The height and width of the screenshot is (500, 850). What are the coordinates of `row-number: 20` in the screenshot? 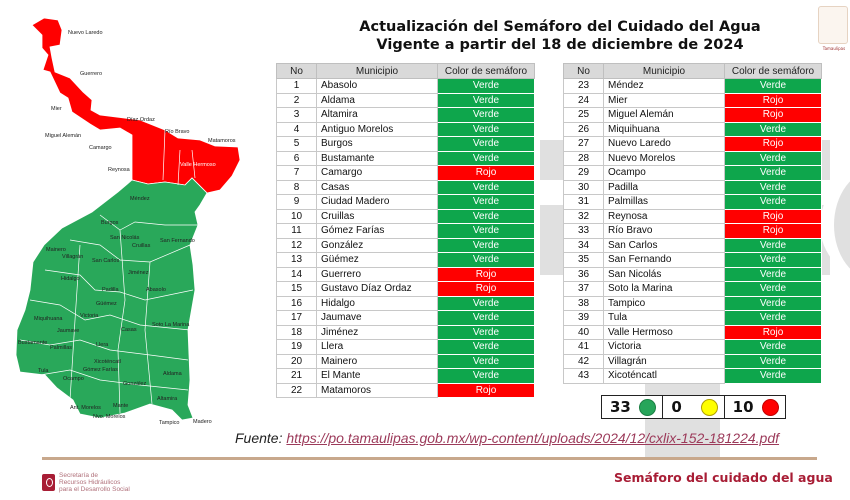 It's located at (296, 361).